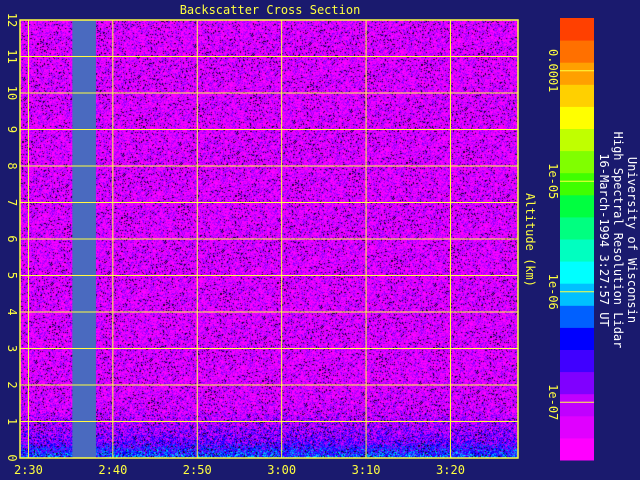 This screenshot has width=640, height=480. I want to click on y-tick-label: 11, so click(12, 56).